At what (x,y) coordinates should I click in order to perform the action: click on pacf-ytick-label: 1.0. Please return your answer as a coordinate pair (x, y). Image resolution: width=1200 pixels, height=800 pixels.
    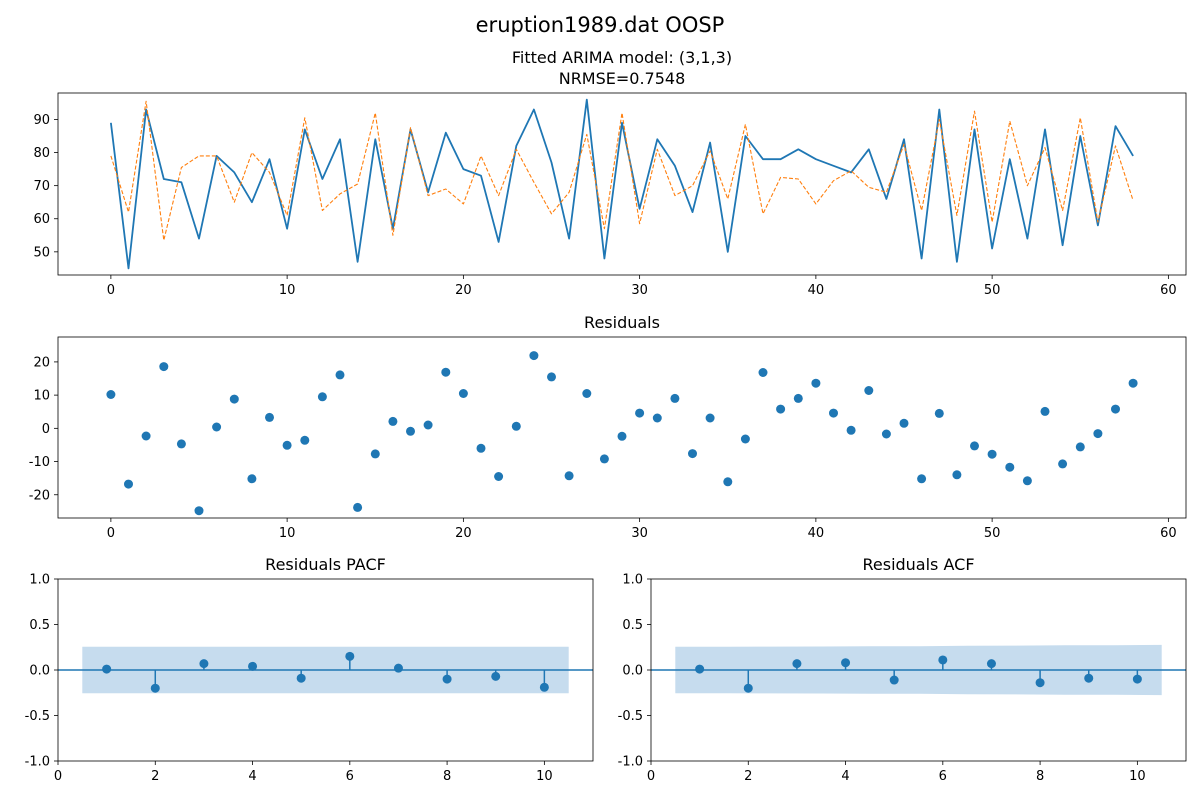
    Looking at the image, I should click on (39, 580).